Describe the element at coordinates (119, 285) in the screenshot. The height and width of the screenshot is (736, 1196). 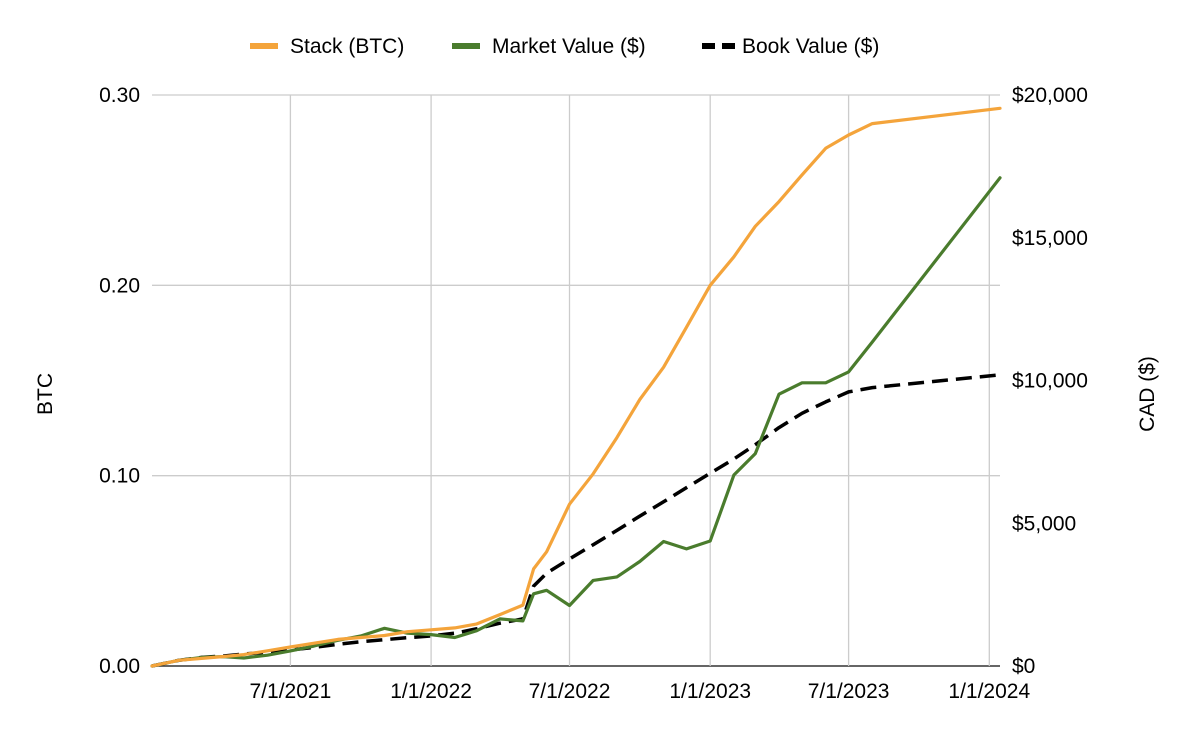
I see `left-tick-label: 0.20` at that location.